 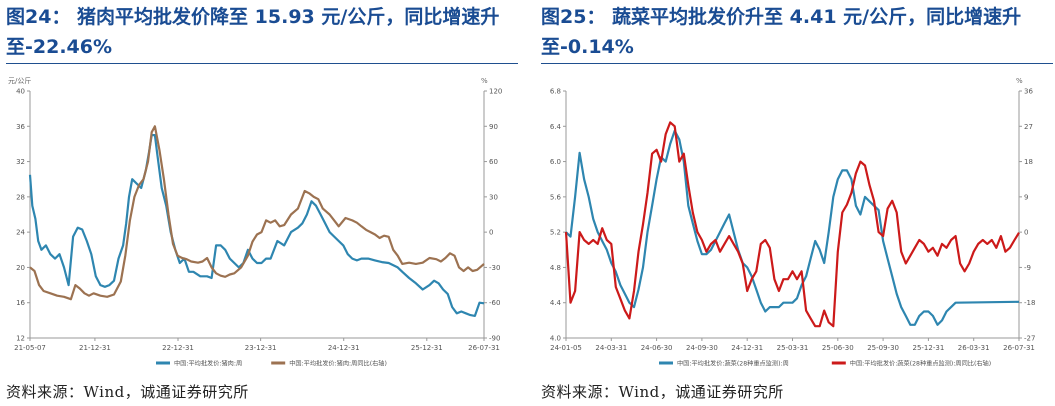 I want to click on right-tick-label: -60, so click(x=494, y=303).